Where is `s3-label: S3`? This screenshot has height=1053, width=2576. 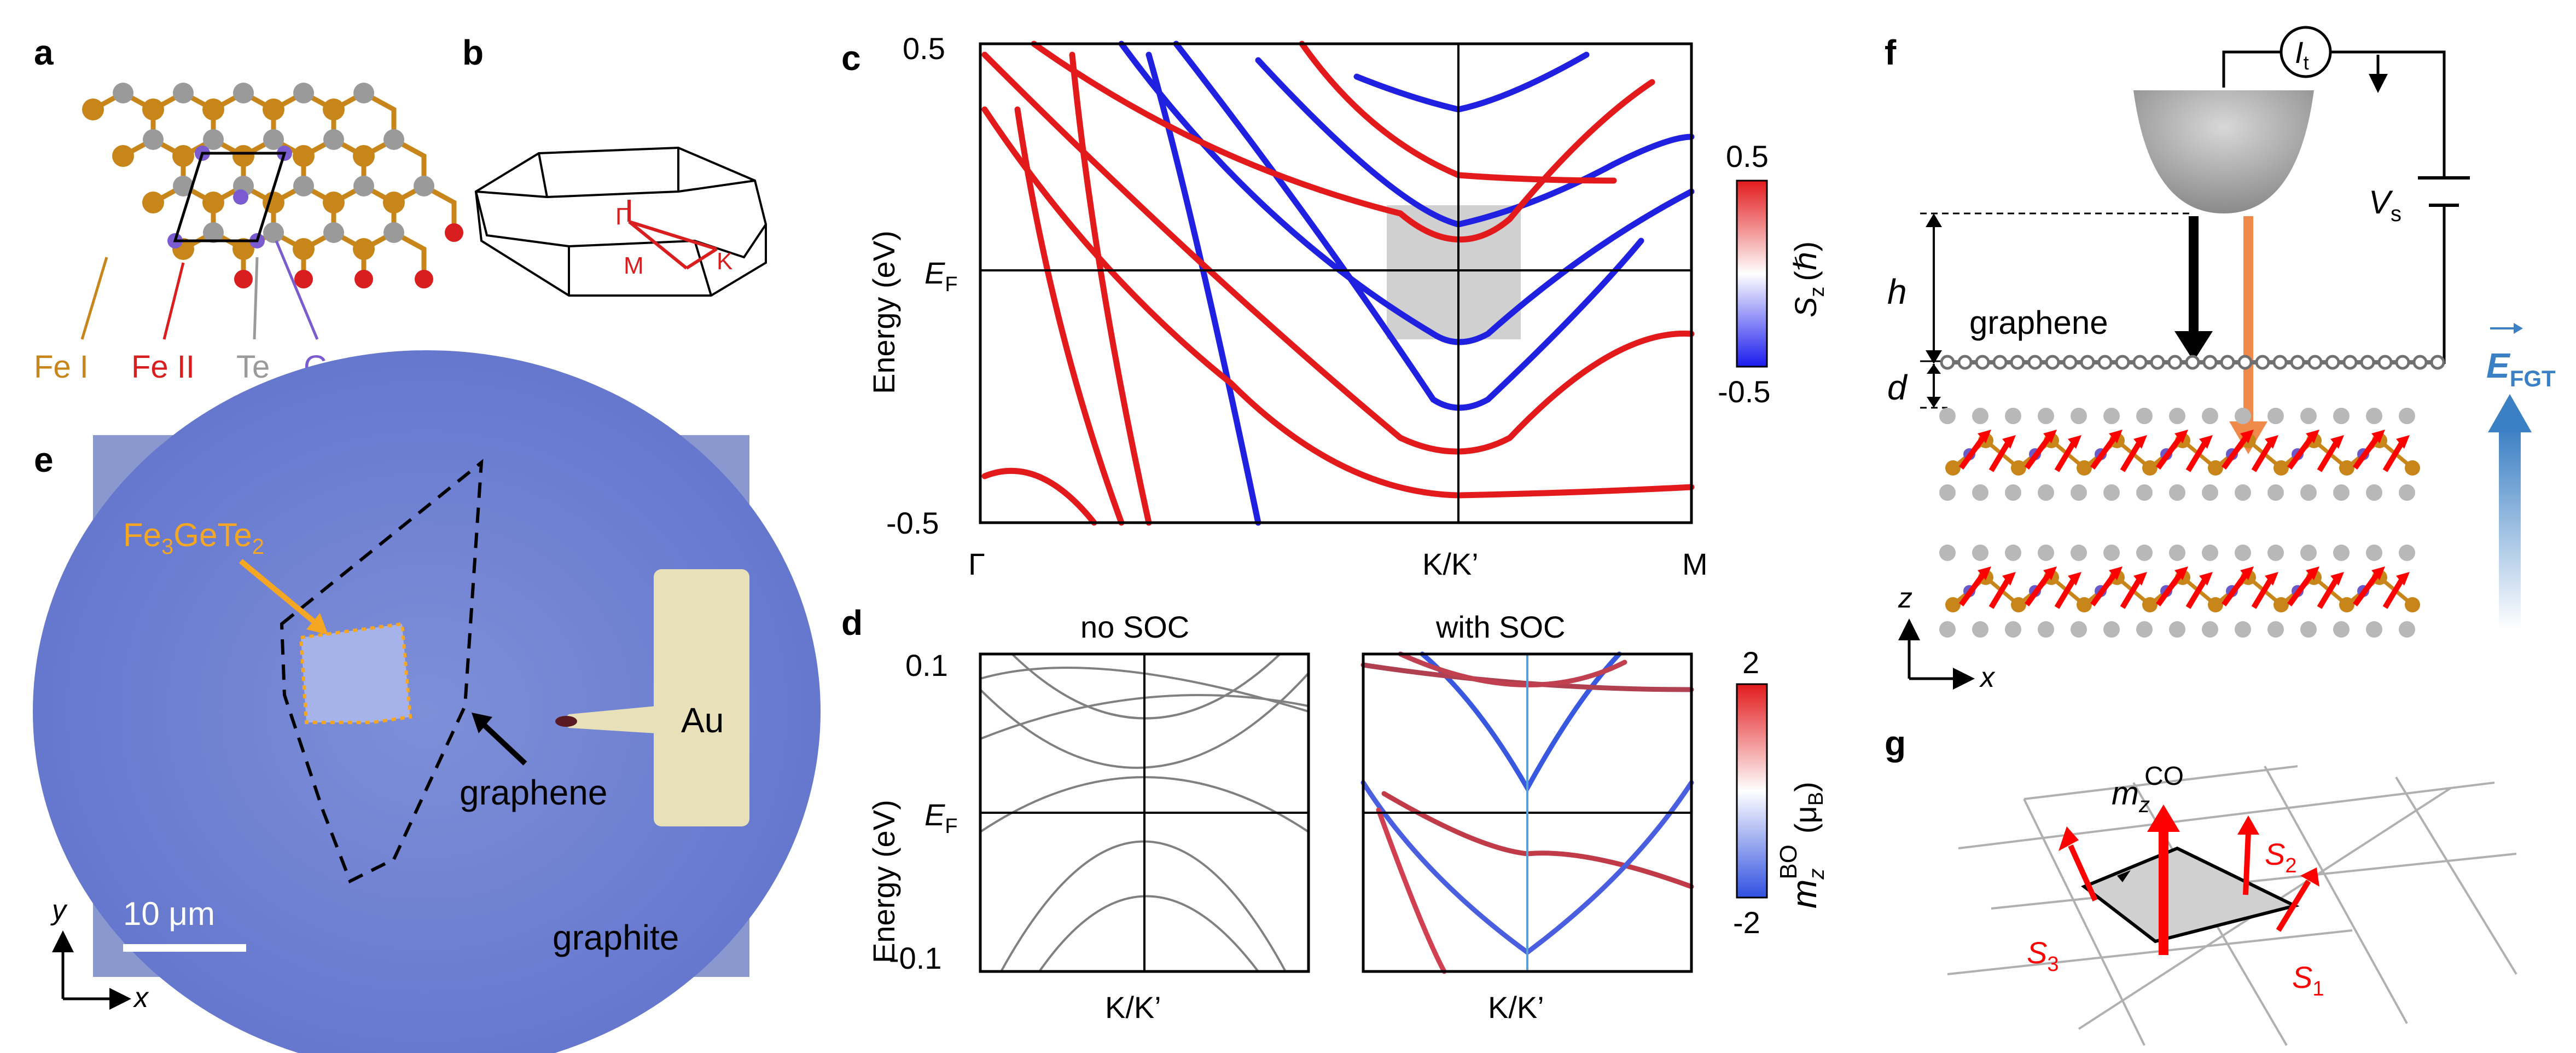 s3-label: S3 is located at coordinates (2043, 955).